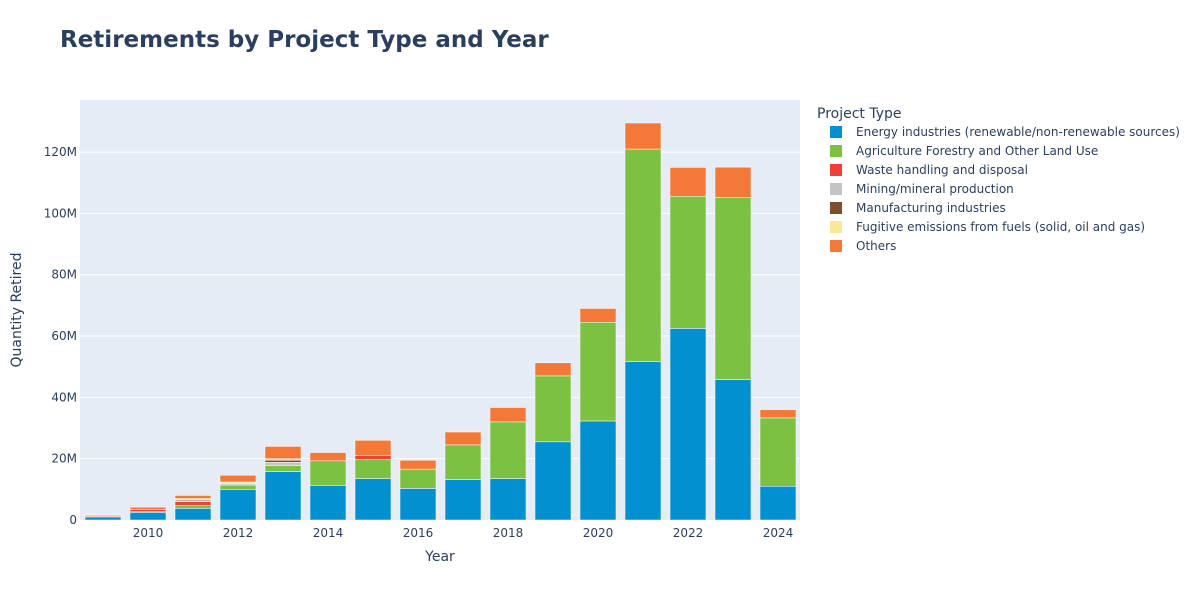 The image size is (1200, 600). Describe the element at coordinates (17, 310) in the screenshot. I see `y-axis-title: Quantity Retired` at that location.